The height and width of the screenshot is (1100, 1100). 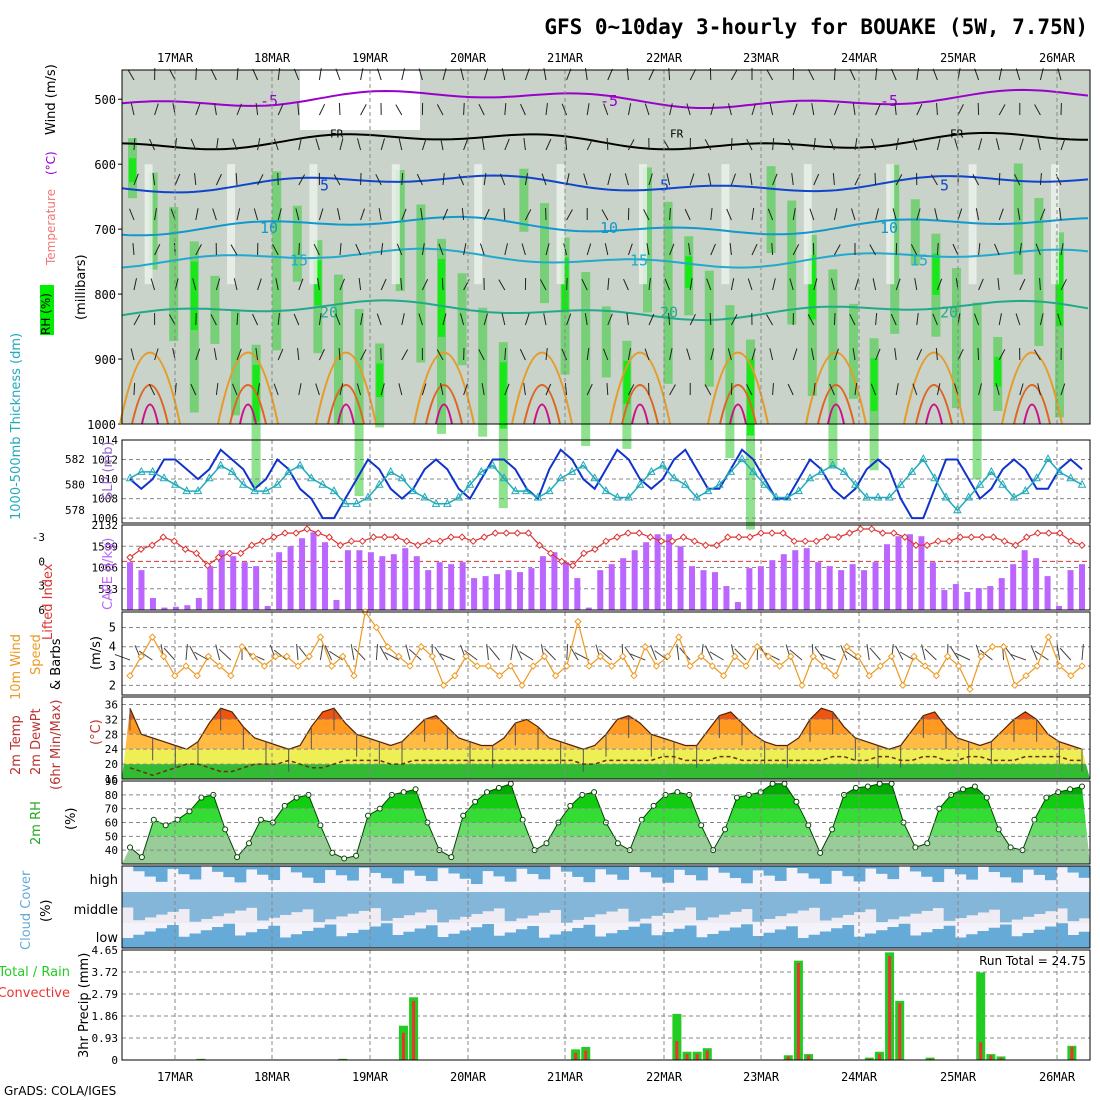 I want to click on rh-label: RH (%), so click(x=46, y=314).